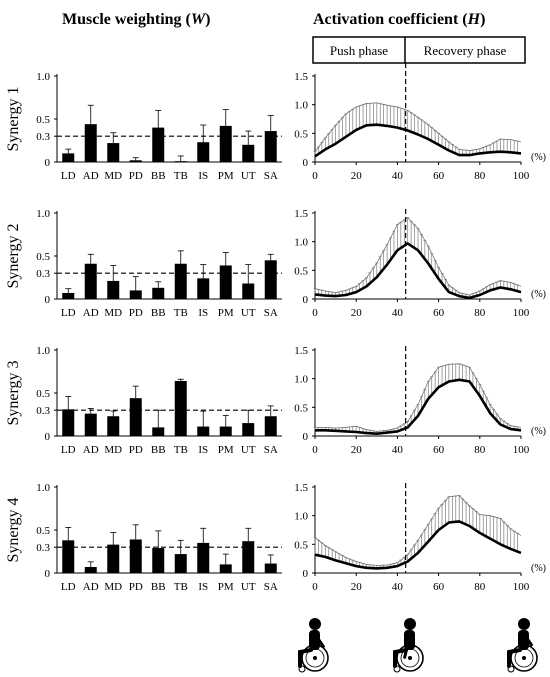 The width and height of the screenshot is (550, 677). What do you see at coordinates (407, 645) in the screenshot?
I see `arm` at bounding box center [407, 645].